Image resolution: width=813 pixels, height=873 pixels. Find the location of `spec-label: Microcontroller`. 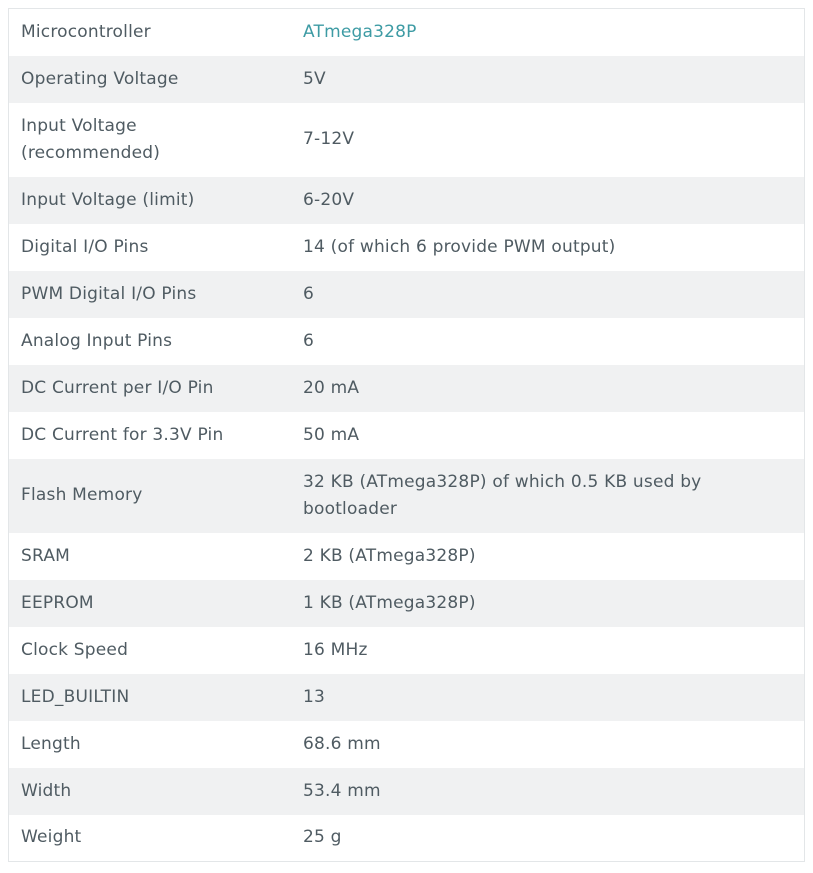

spec-label: Microcontroller is located at coordinates (86, 31).